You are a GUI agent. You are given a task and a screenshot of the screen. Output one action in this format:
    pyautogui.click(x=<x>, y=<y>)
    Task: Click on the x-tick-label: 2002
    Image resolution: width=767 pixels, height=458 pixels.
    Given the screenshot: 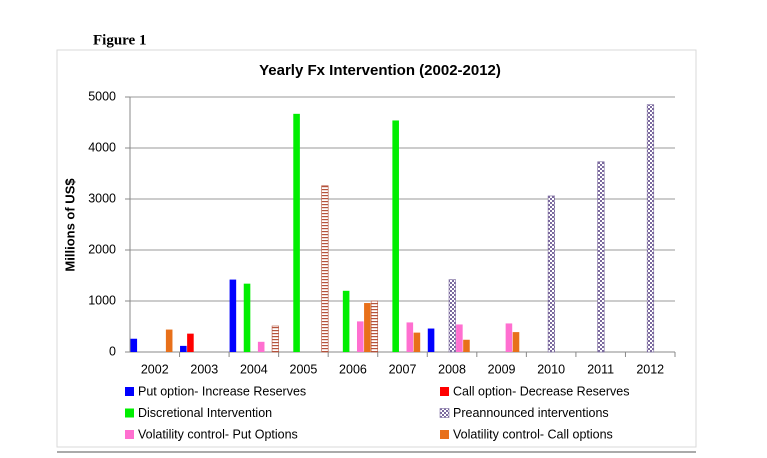 What is the action you would take?
    pyautogui.click(x=155, y=369)
    